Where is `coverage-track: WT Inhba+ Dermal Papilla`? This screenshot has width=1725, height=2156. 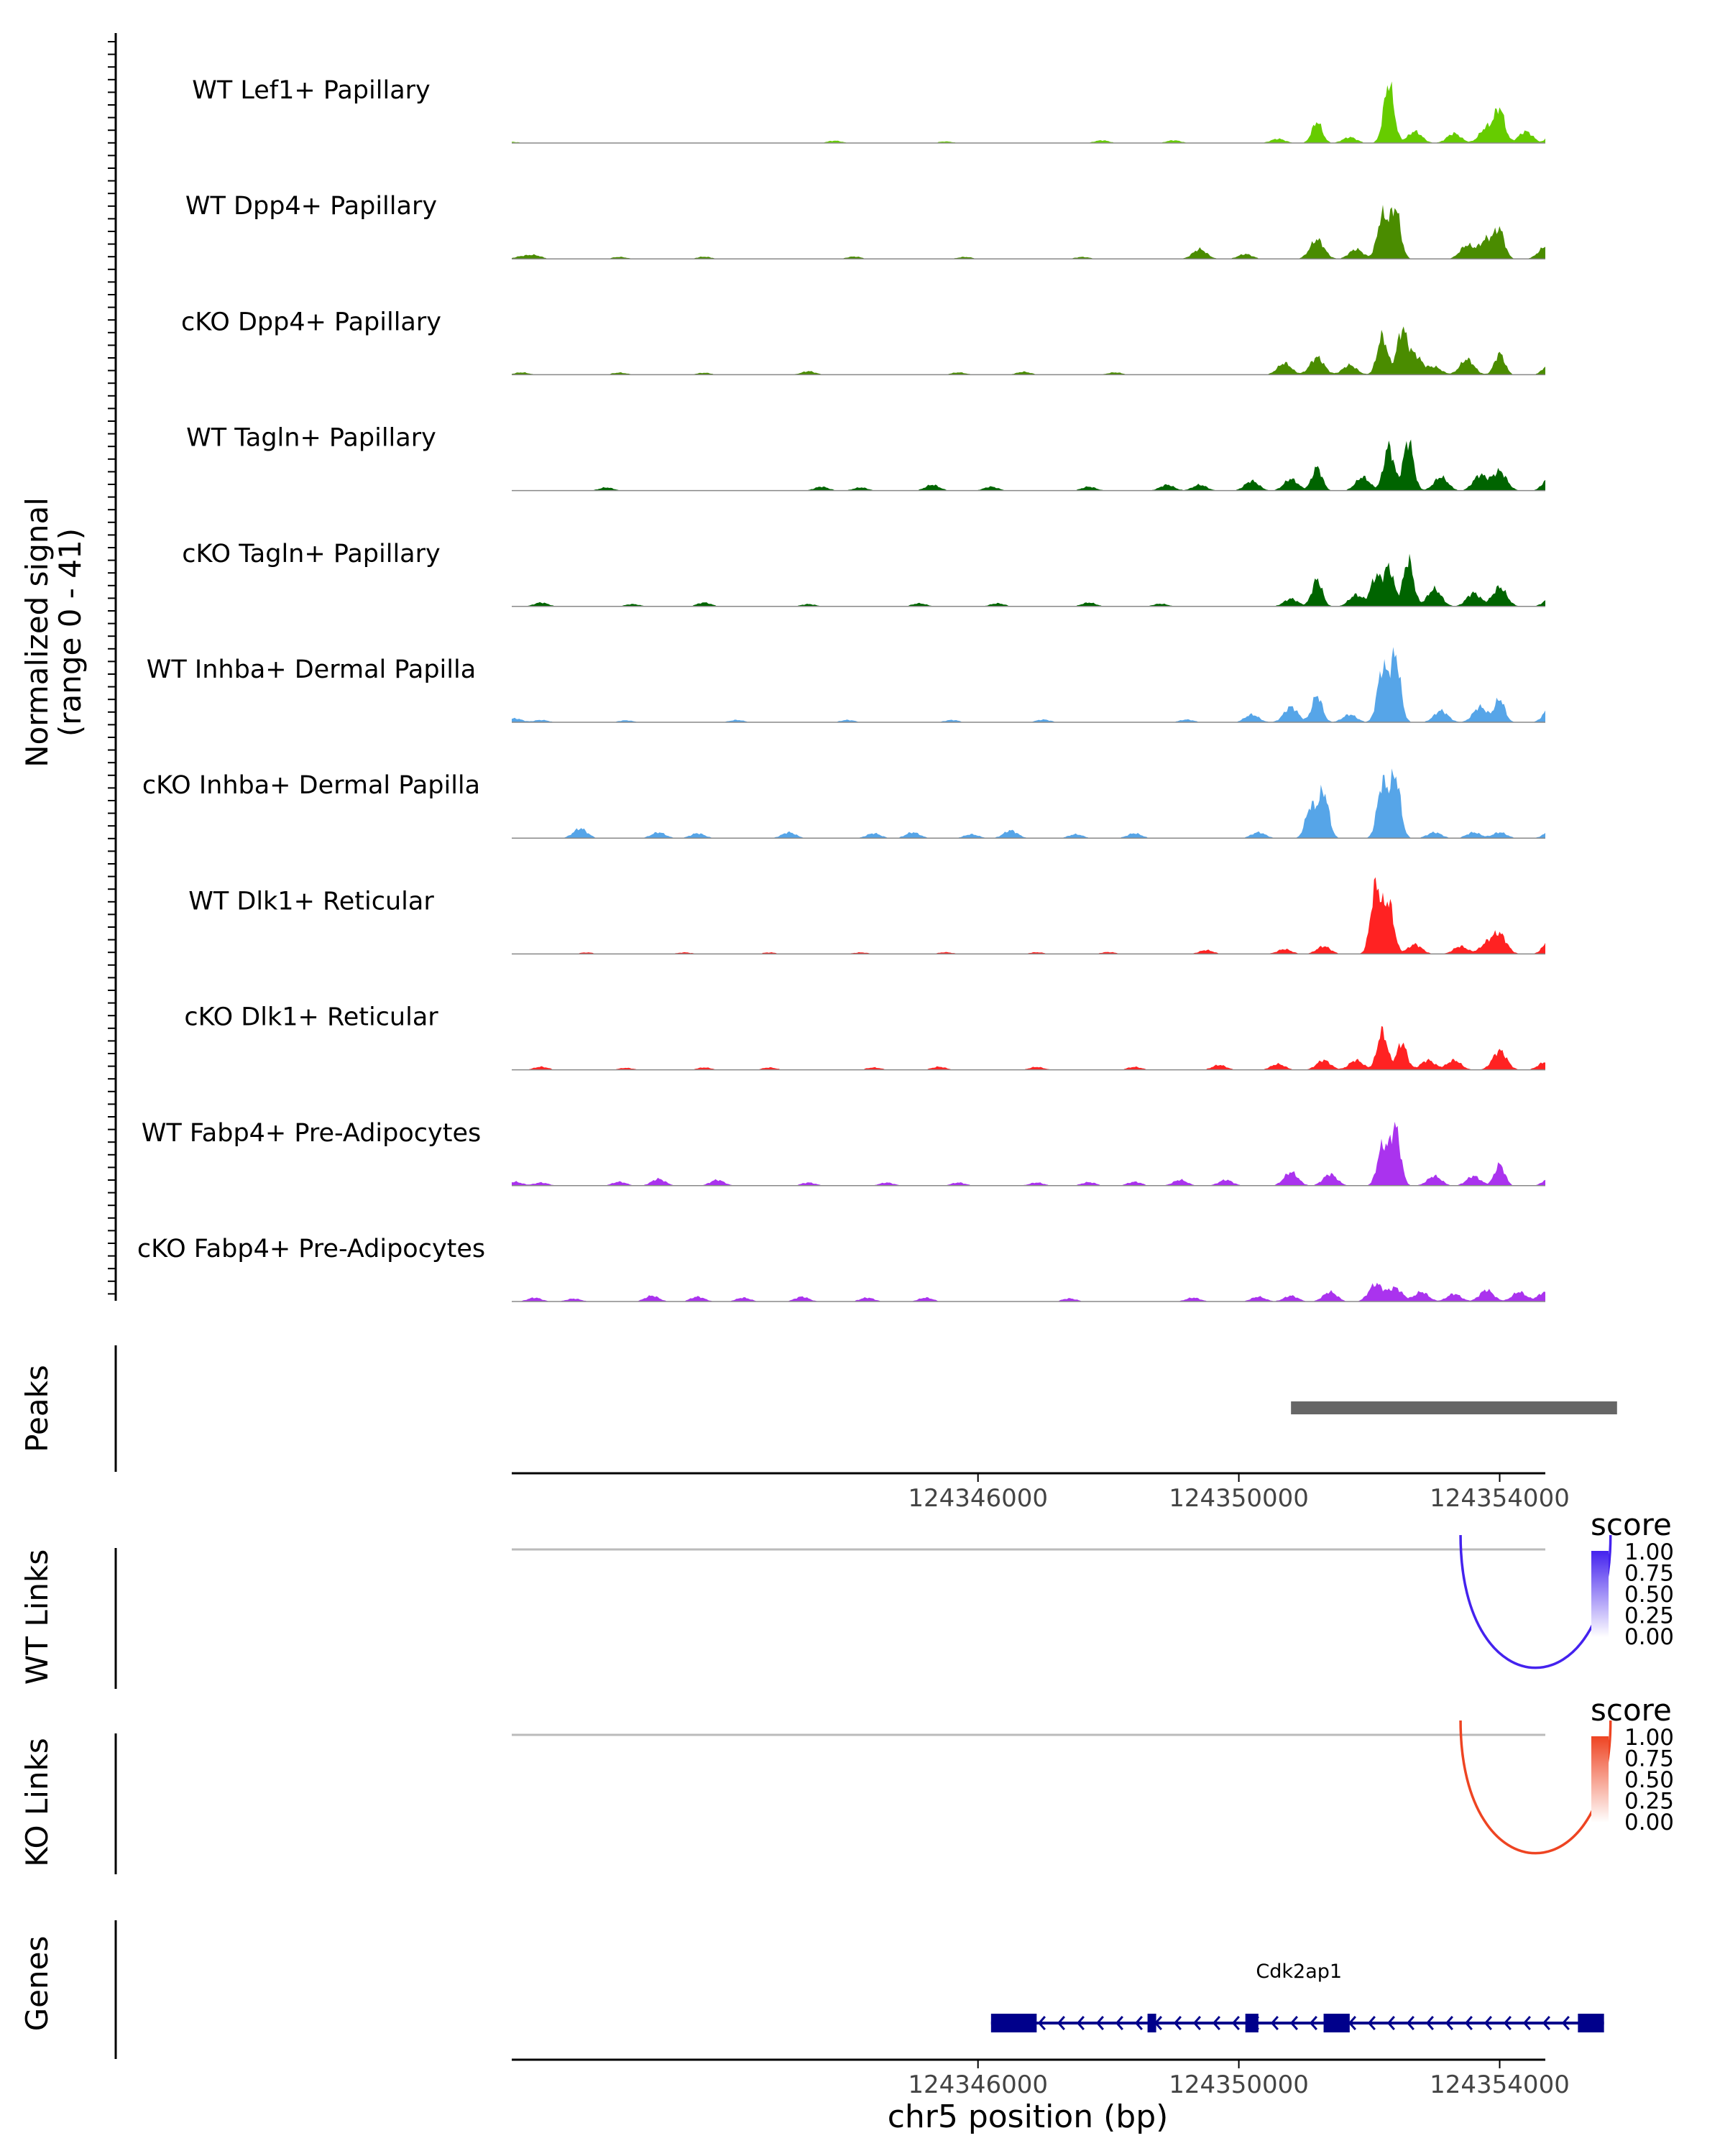
coverage-track: WT Inhba+ Dermal Papilla is located at coordinates (846, 685).